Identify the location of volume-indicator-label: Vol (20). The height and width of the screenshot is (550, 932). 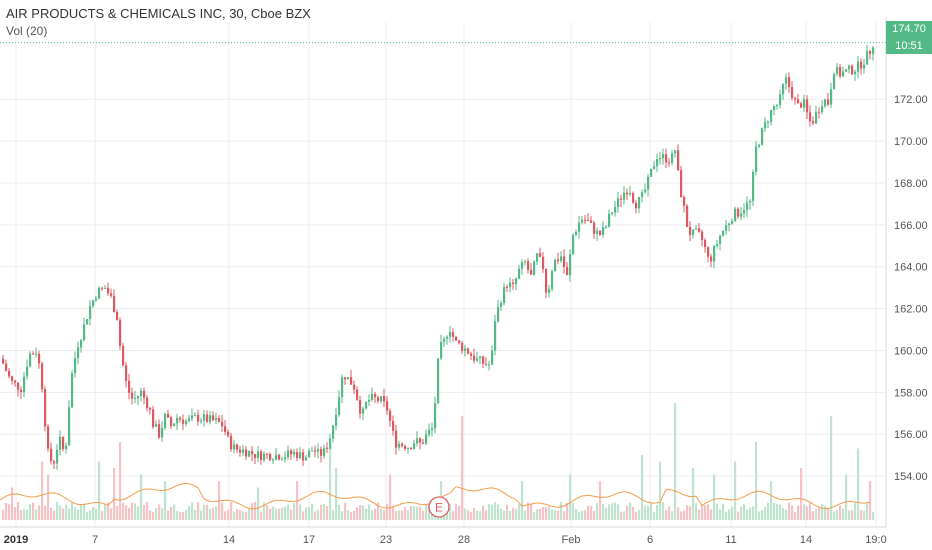
(27, 31).